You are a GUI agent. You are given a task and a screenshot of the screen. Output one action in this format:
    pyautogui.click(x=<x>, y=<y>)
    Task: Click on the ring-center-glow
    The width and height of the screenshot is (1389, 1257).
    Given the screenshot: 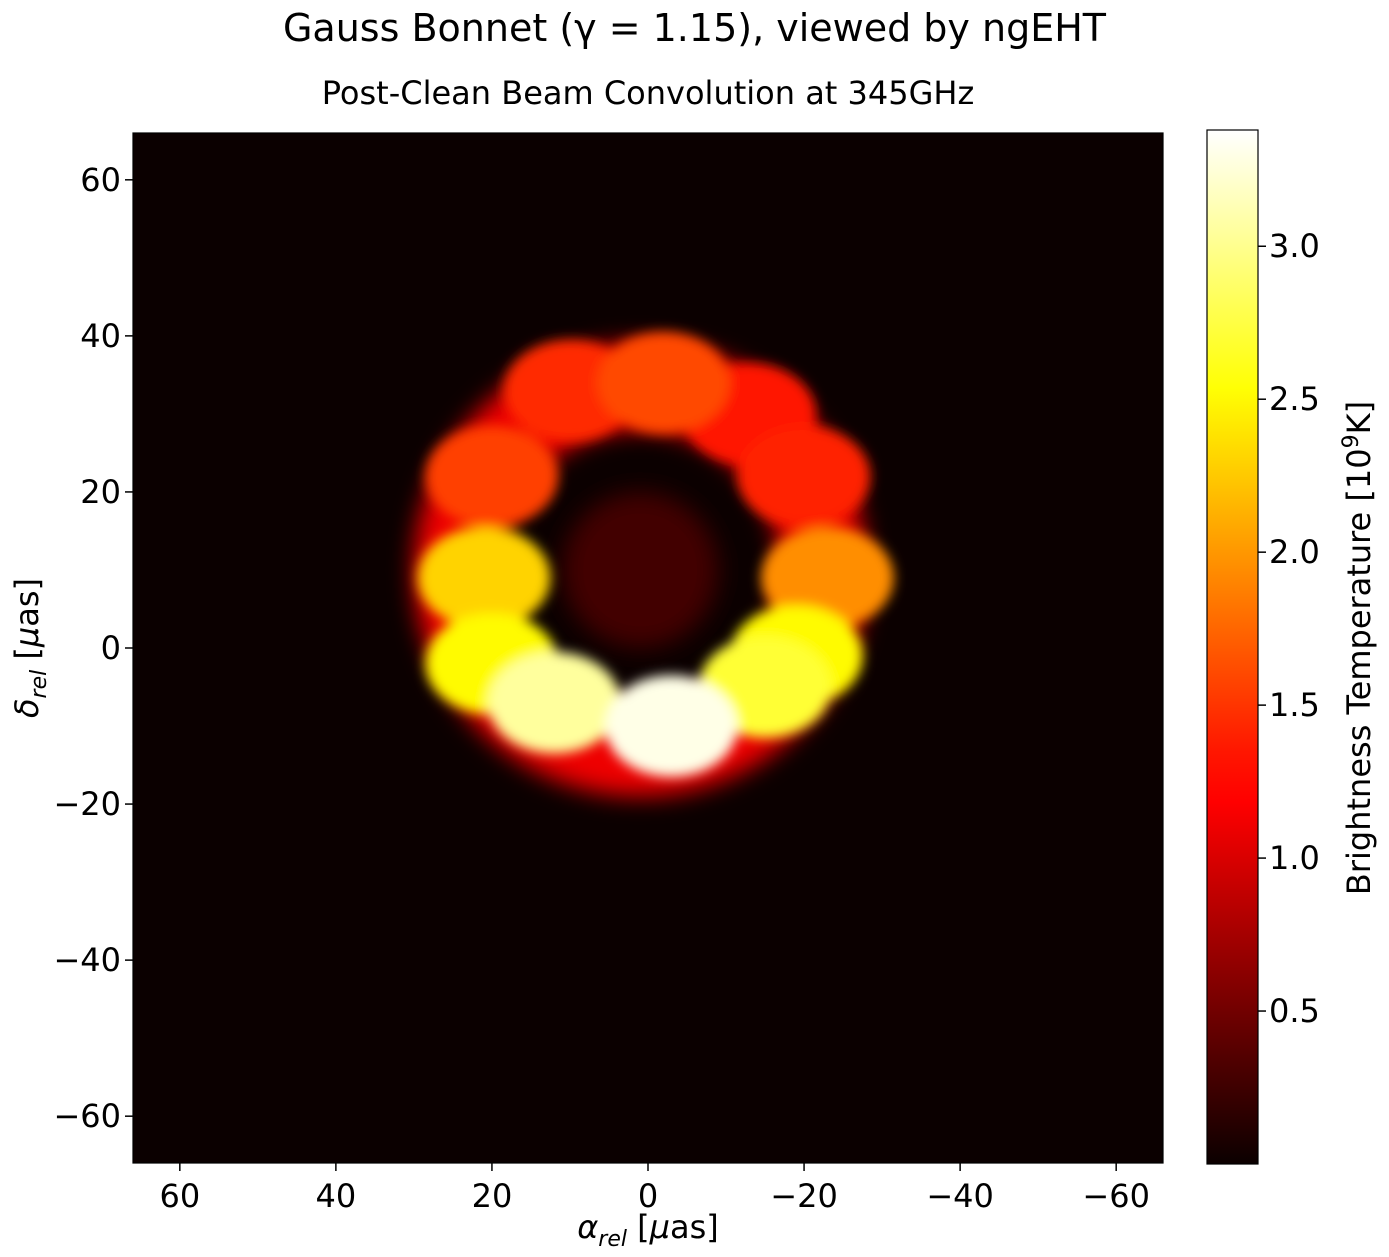 What is the action you would take?
    pyautogui.click(x=640, y=569)
    